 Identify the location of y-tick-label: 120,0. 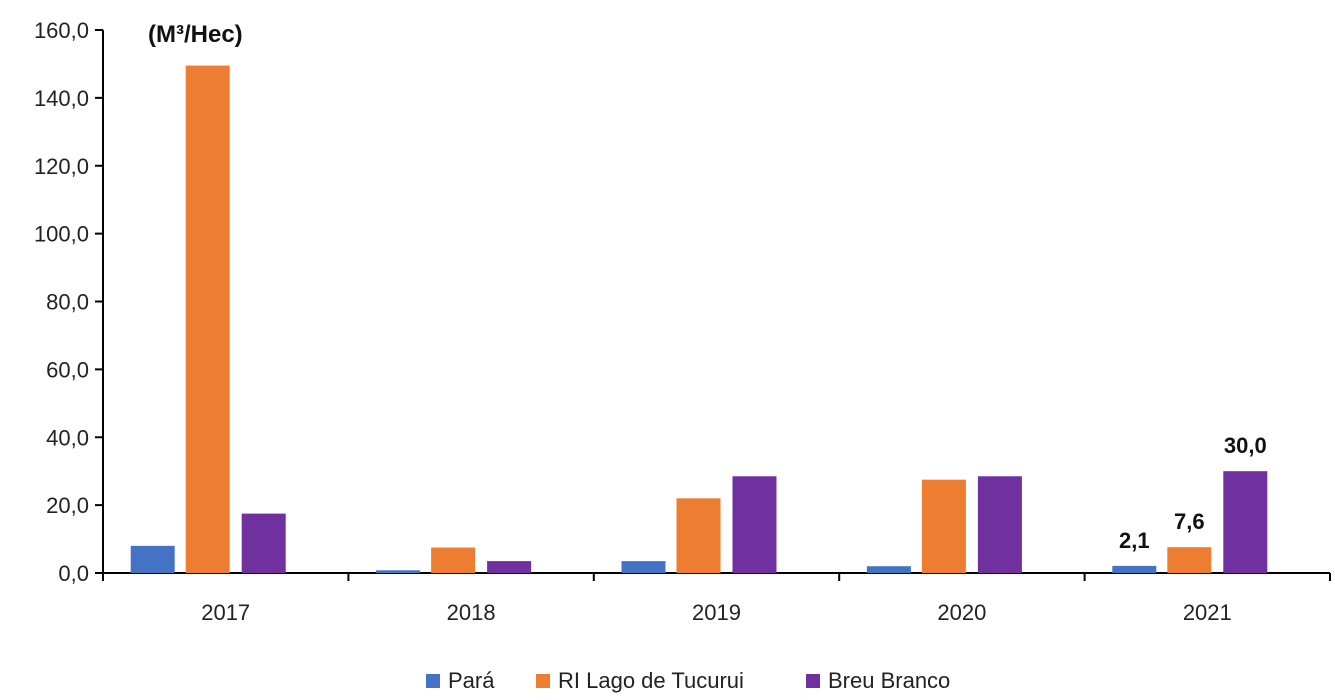
(61, 166).